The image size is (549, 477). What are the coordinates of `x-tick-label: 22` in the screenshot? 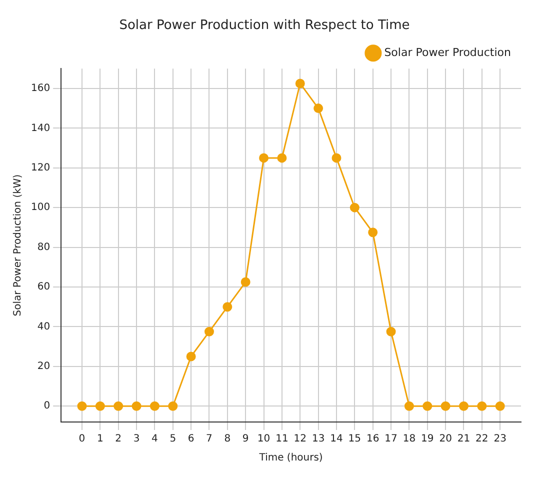 It's located at (482, 439).